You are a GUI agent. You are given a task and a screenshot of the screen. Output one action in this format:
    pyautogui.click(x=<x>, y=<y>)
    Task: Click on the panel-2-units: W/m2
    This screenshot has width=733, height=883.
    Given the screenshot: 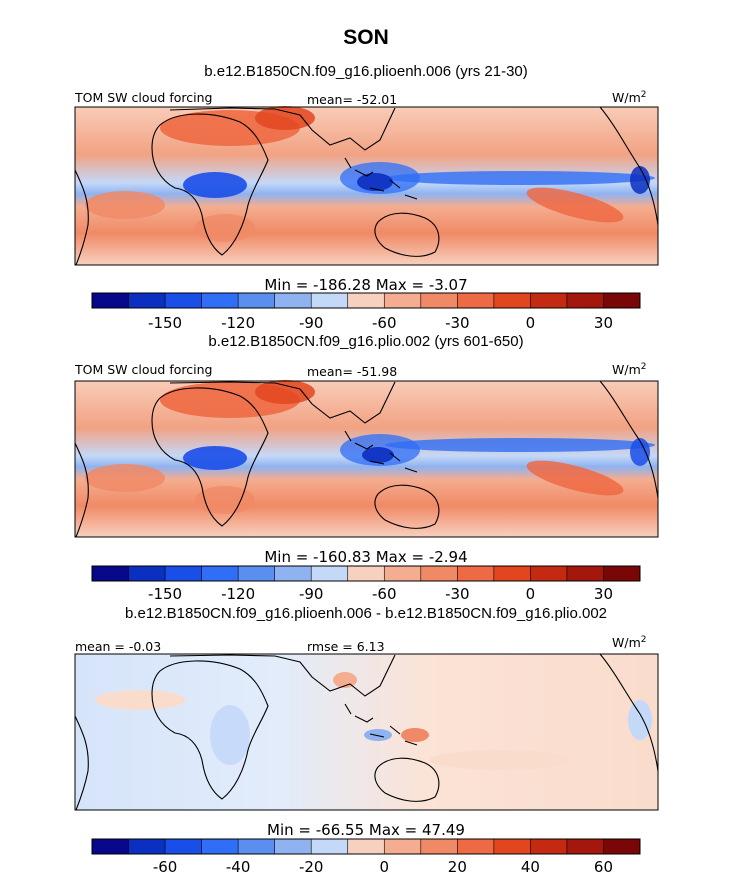 What is the action you would take?
    pyautogui.click(x=629, y=369)
    